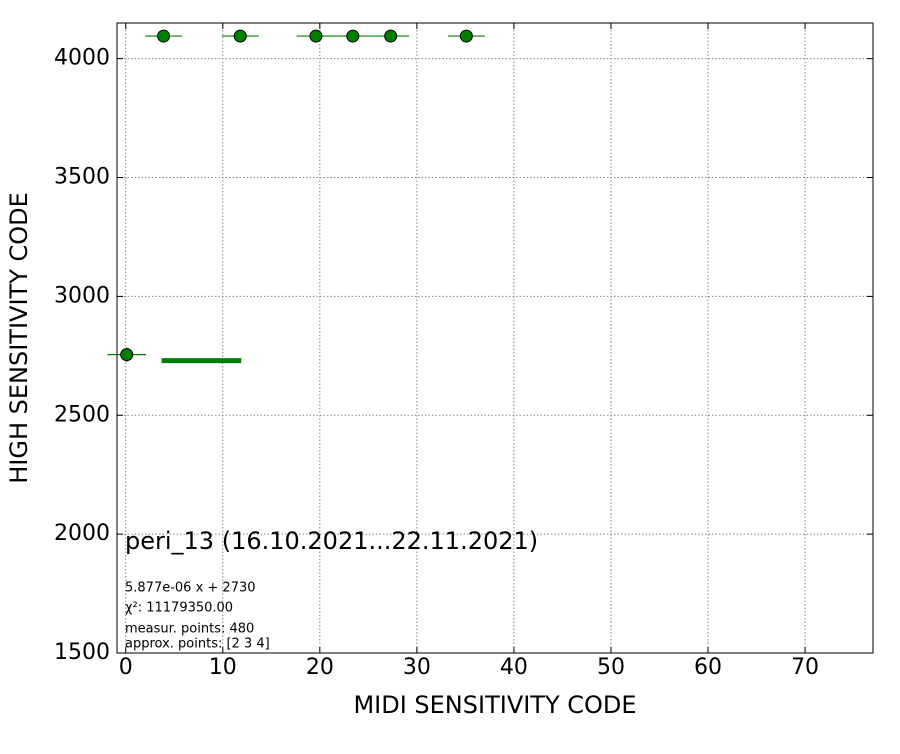  What do you see at coordinates (223, 667) in the screenshot?
I see `x-tick-label: 10` at bounding box center [223, 667].